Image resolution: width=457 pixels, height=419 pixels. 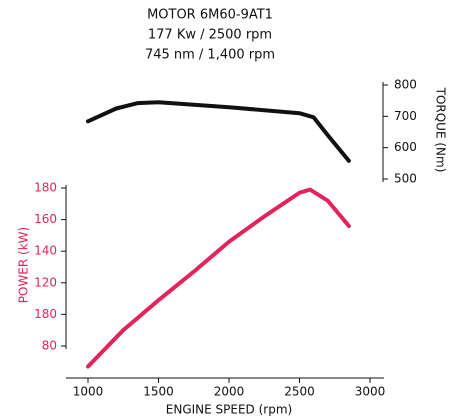 I want to click on y-tick-label: 160, so click(x=45, y=219).